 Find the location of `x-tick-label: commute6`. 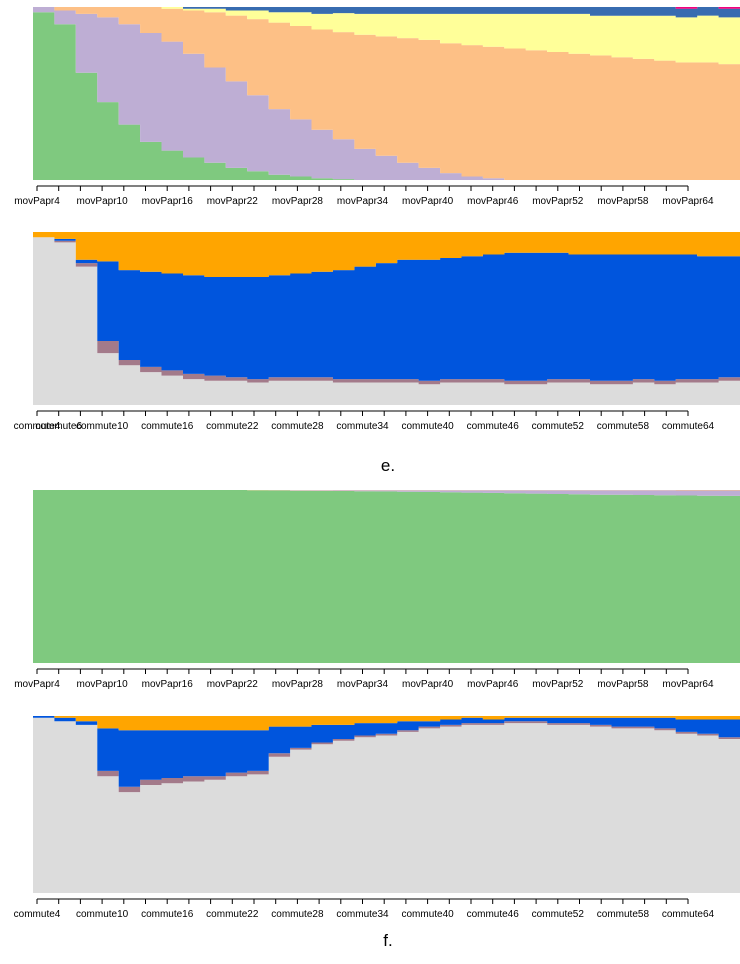

x-tick-label: commute6 is located at coordinates (58, 426).